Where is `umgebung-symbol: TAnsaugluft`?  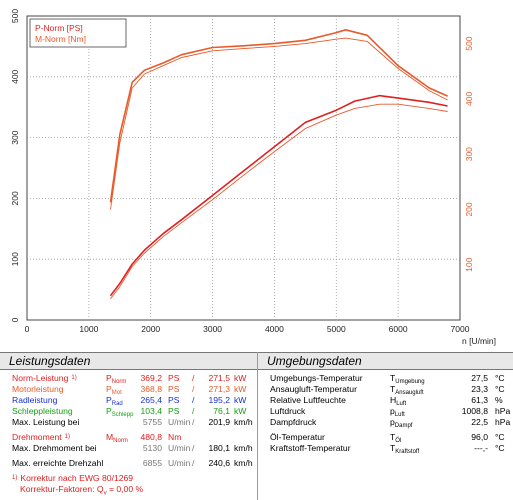
umgebung-symbol: TAnsaugluft is located at coordinates (407, 390).